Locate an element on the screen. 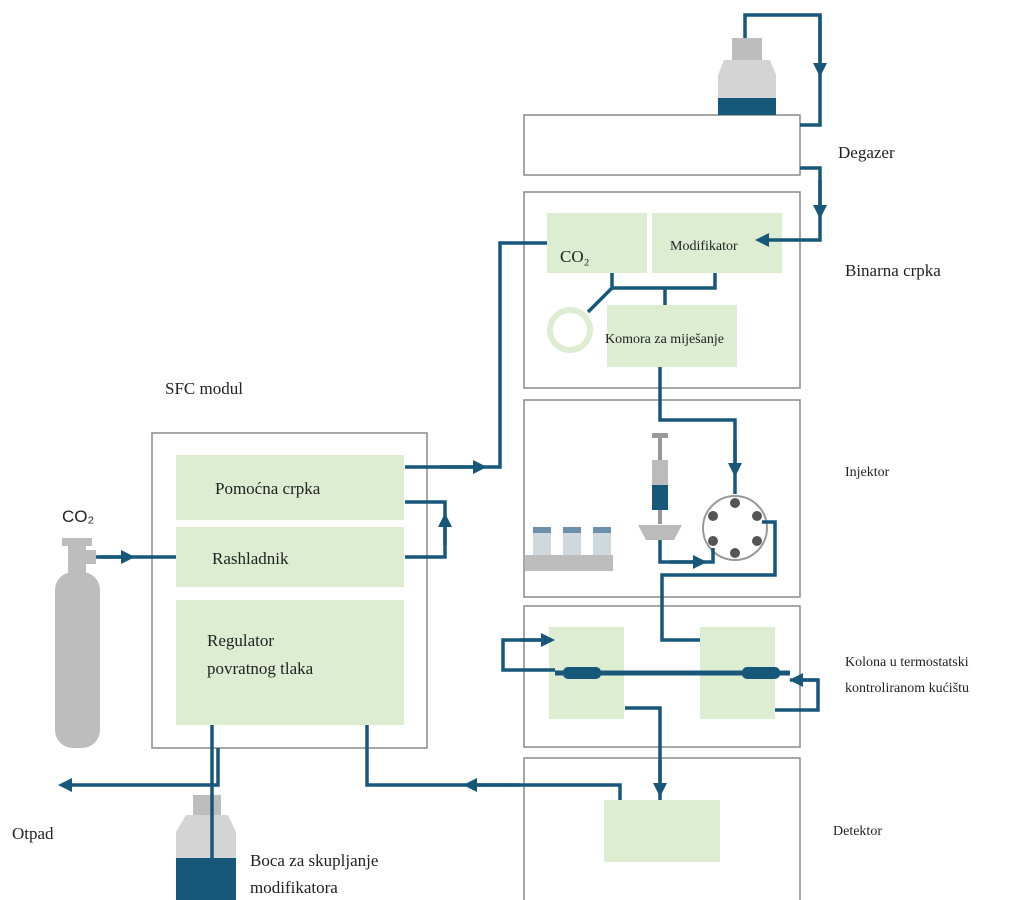  vials is located at coordinates (572, 541).